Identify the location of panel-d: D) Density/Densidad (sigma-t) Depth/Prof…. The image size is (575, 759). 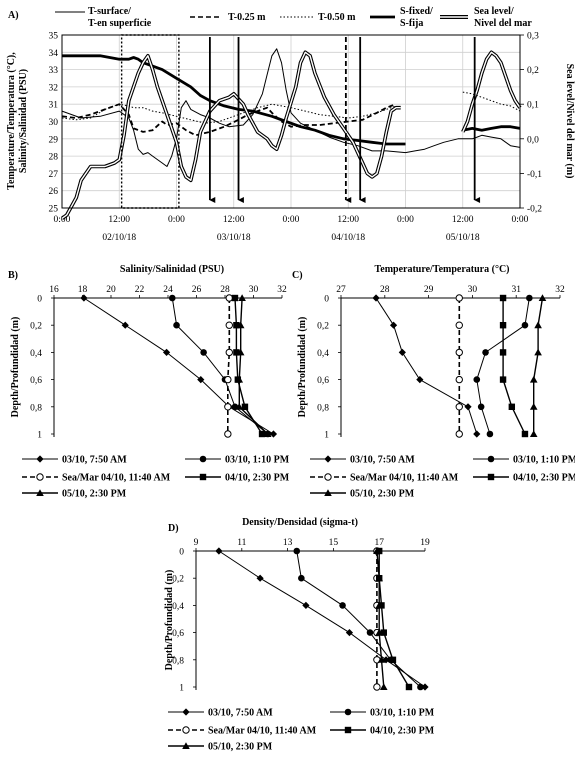
(297, 605).